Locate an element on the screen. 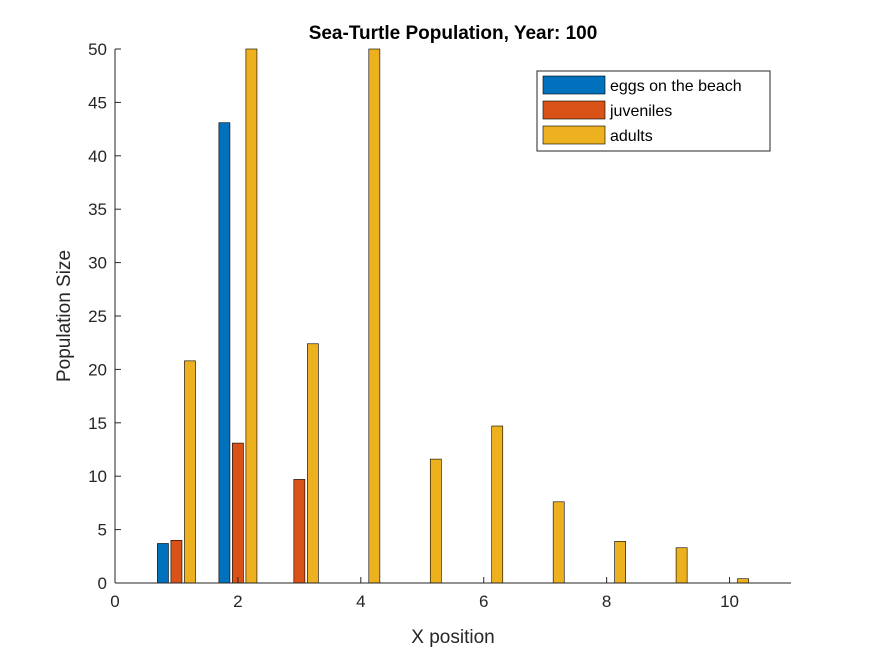 Image resolution: width=875 pixels, height=661 pixels. y-tick-label-10: 10 is located at coordinates (97, 476).